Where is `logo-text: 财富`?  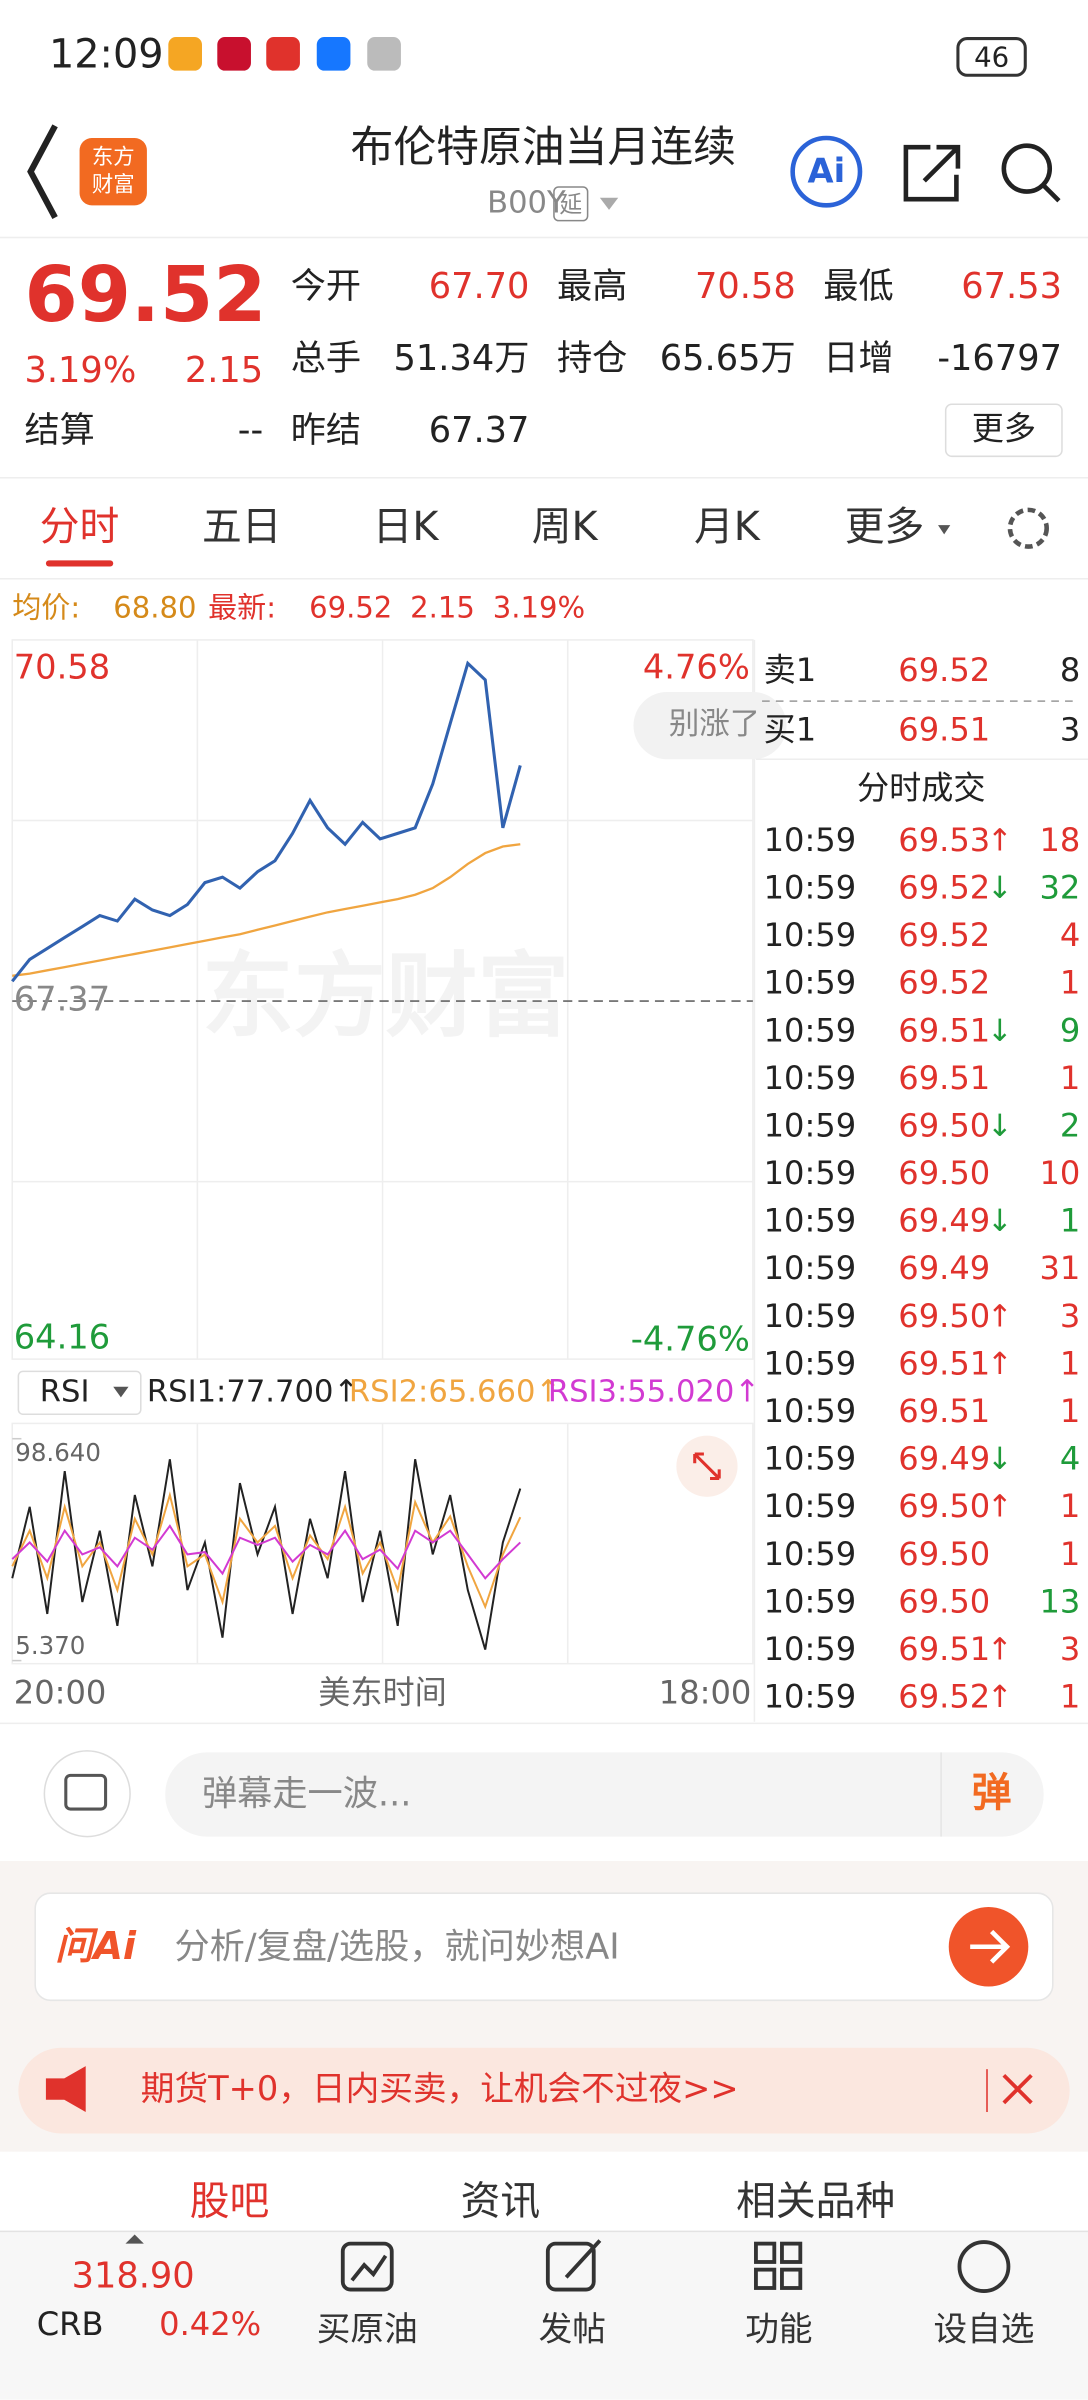
logo-text: 财富 is located at coordinates (113, 184).